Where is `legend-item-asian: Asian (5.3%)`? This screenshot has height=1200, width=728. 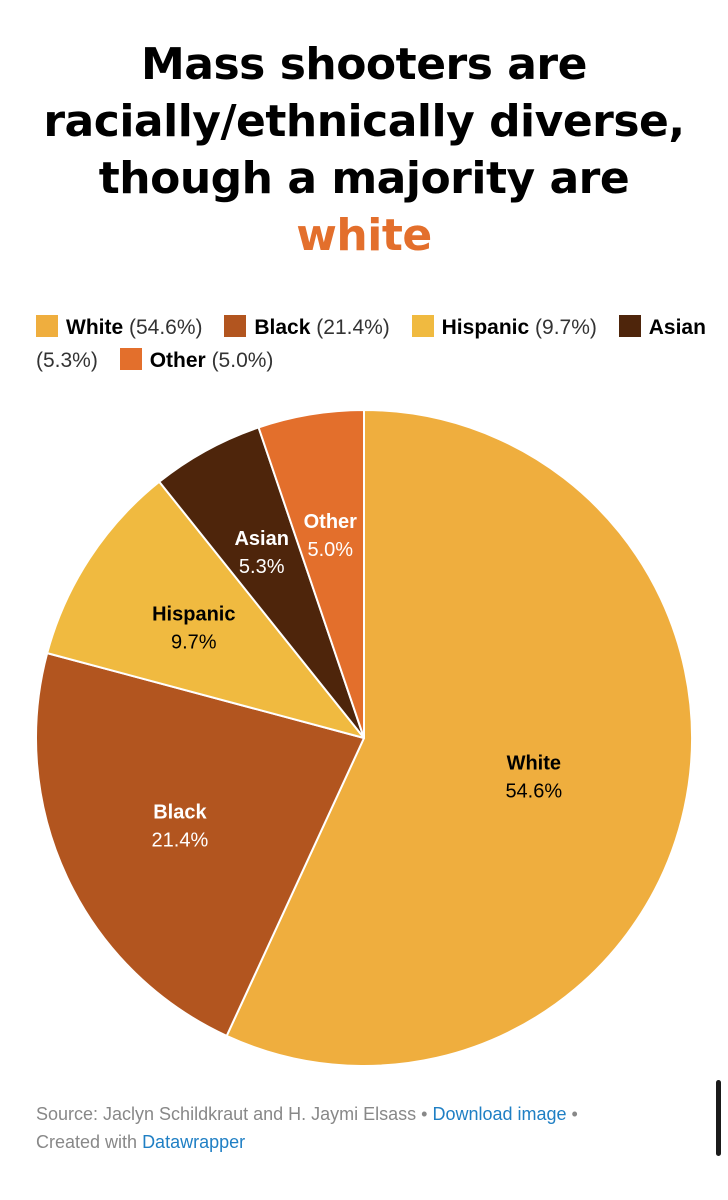 legend-item-asian: Asian (5.3%) is located at coordinates (371, 343).